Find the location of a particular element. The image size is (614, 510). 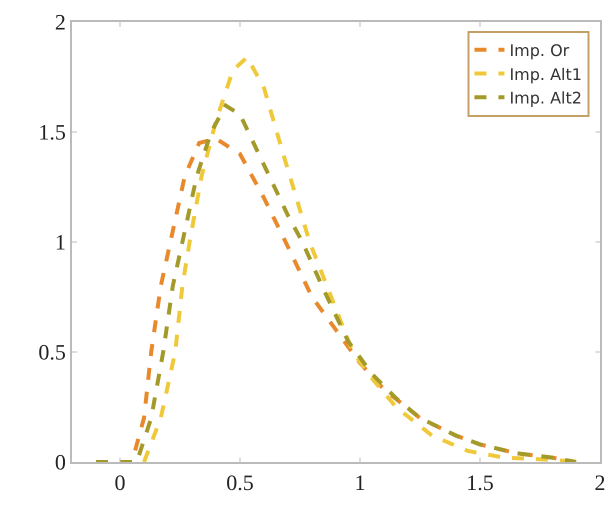

x-tick-label: 0 is located at coordinates (120, 483).